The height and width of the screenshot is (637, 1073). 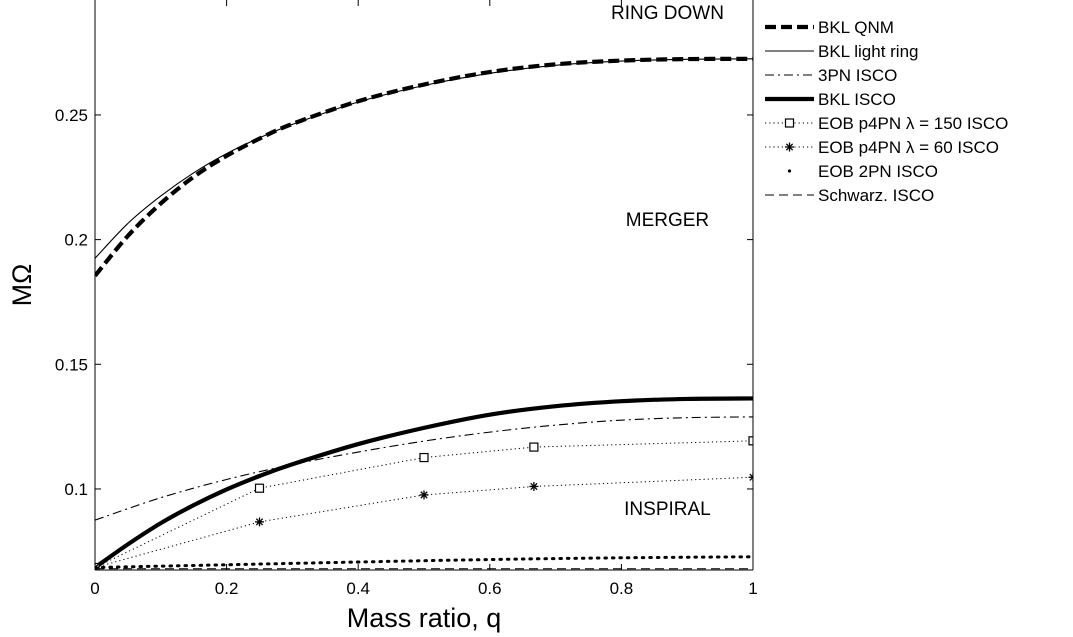 I want to click on legend-item-schwarz-isco: Schwarz. ISCO, so click(x=849, y=195).